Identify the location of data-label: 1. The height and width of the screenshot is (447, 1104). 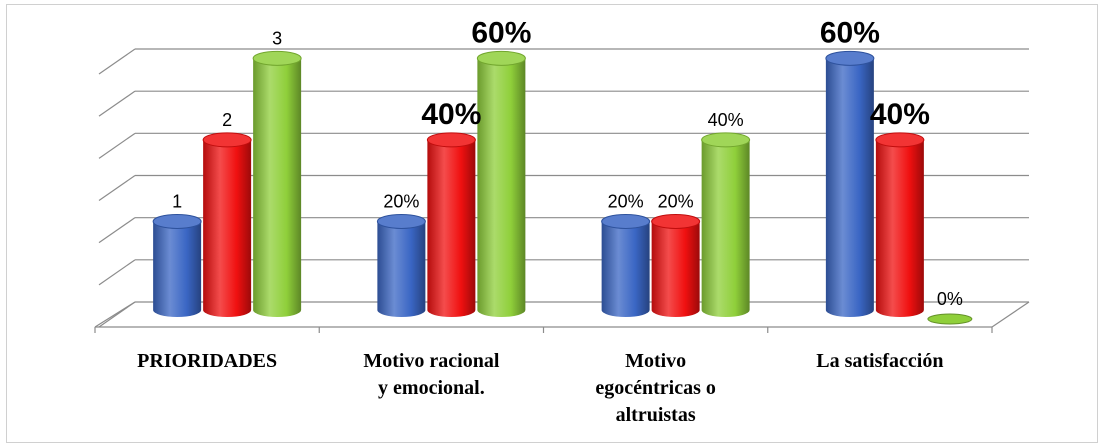
(177, 201).